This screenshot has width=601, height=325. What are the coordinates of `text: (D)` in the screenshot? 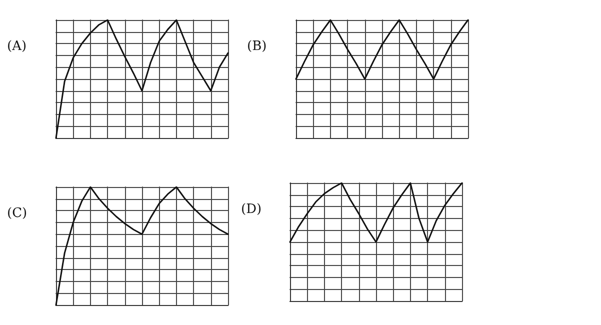 It's located at (251, 209).